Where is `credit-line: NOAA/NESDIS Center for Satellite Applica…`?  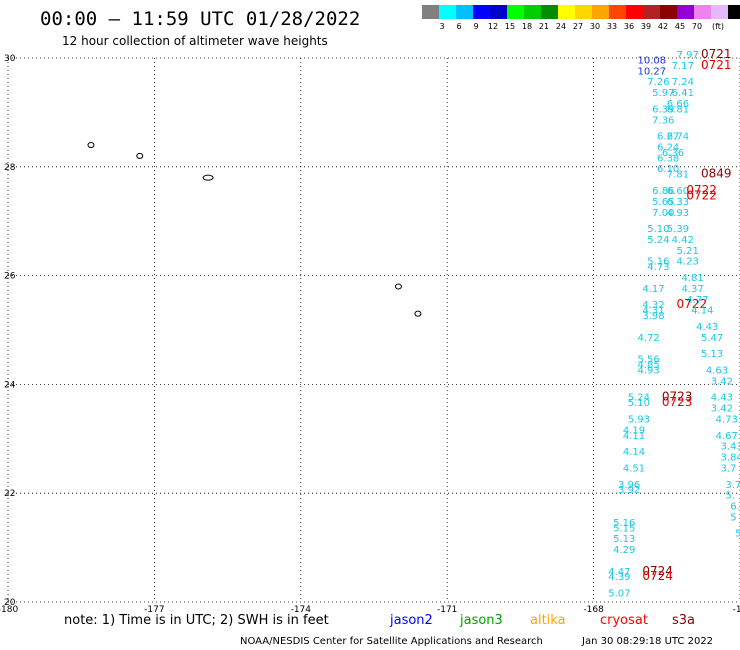 credit-line: NOAA/NESDIS Center for Satellite Applica… is located at coordinates (391, 641).